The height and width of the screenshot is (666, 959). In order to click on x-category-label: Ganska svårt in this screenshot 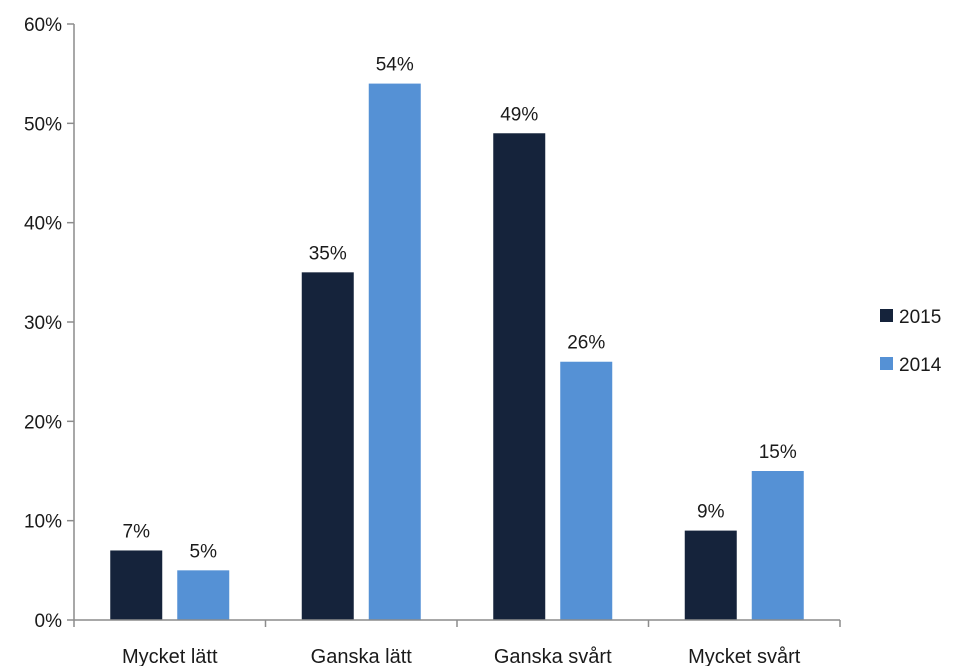, I will do `click(553, 656)`.